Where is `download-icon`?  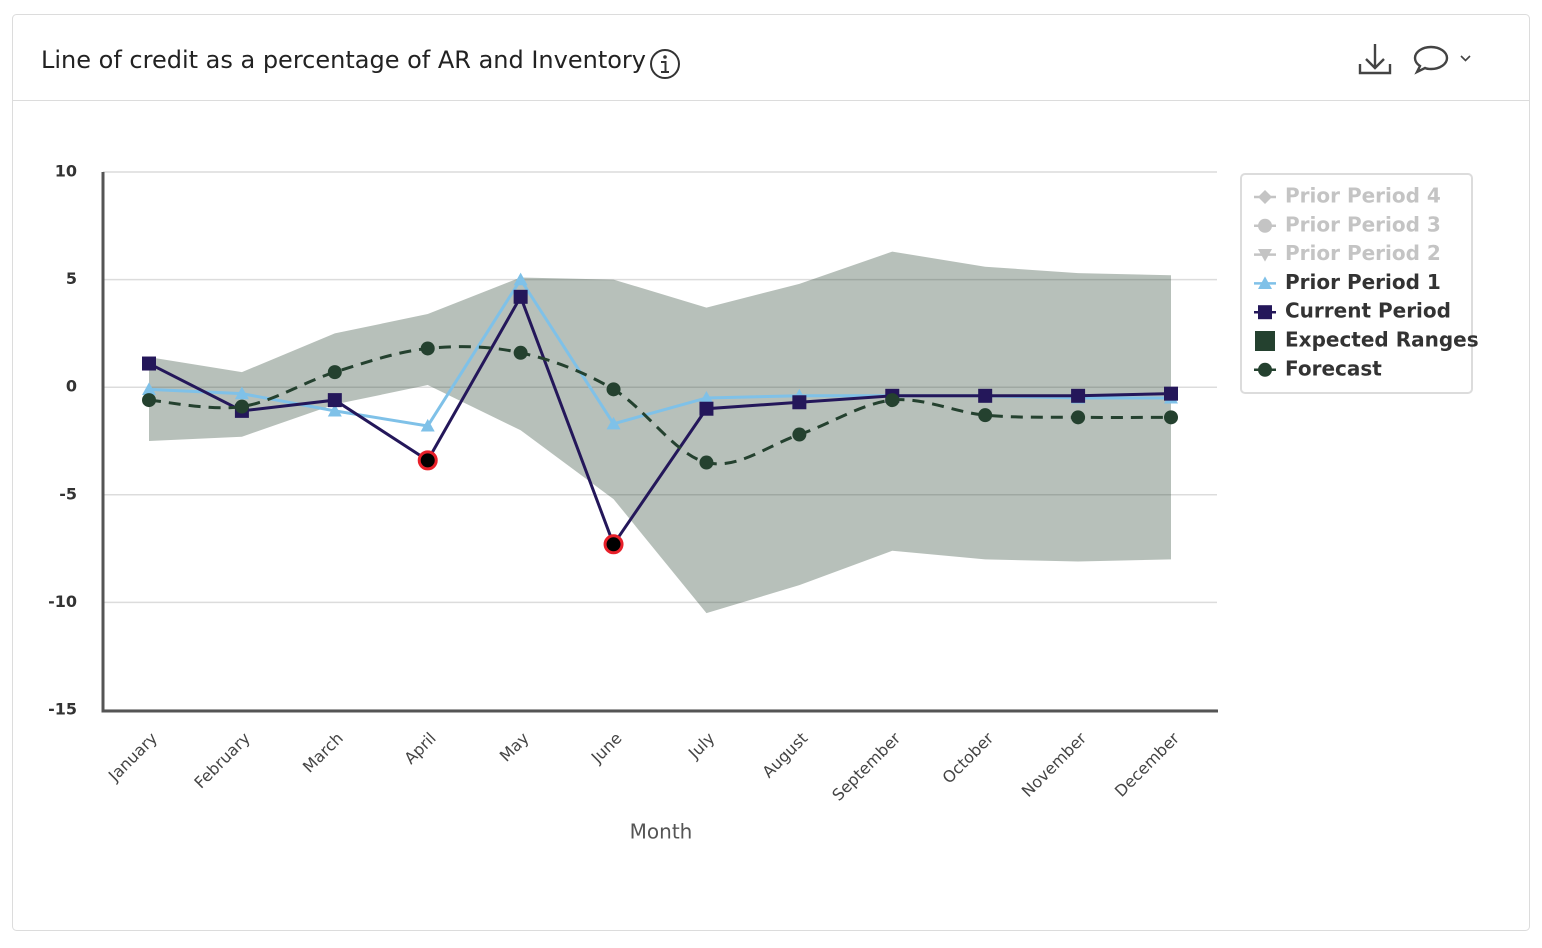
download-icon is located at coordinates (1375, 59).